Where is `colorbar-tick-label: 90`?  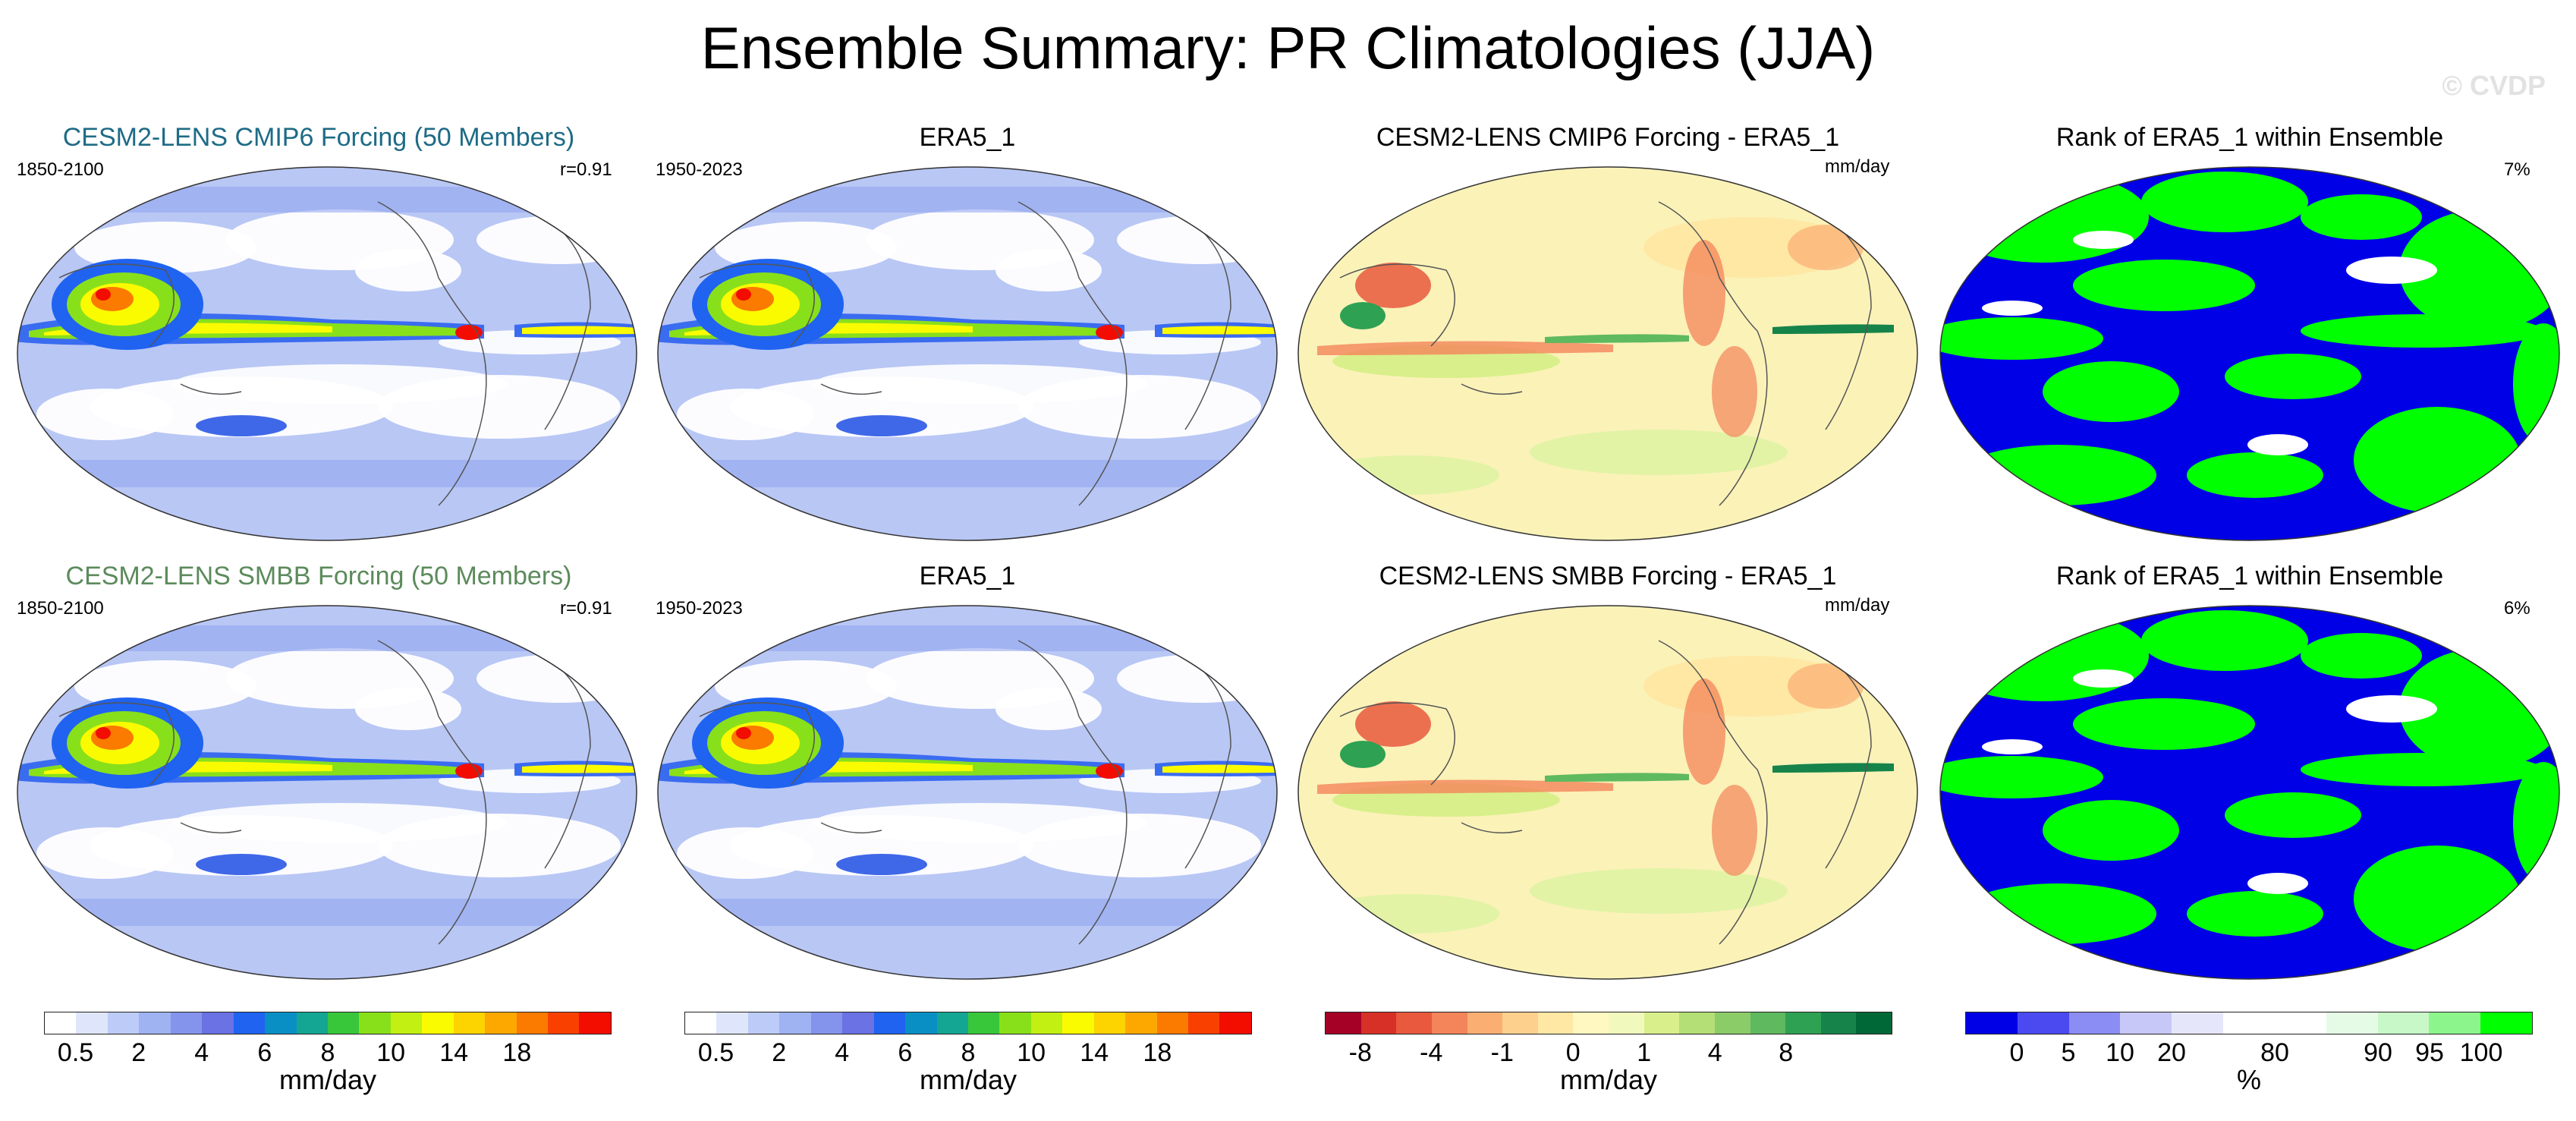
colorbar-tick-label: 90 is located at coordinates (2378, 1052).